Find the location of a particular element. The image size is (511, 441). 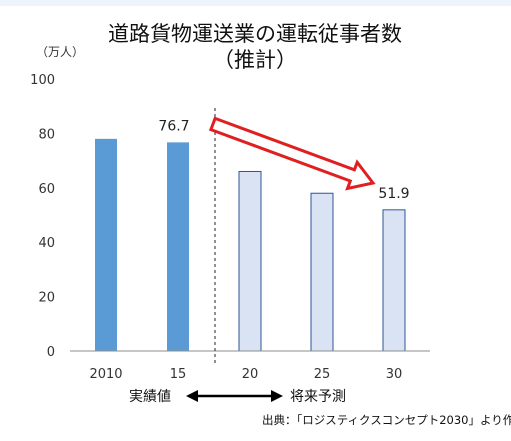

value-label: 76.7 is located at coordinates (173, 126).